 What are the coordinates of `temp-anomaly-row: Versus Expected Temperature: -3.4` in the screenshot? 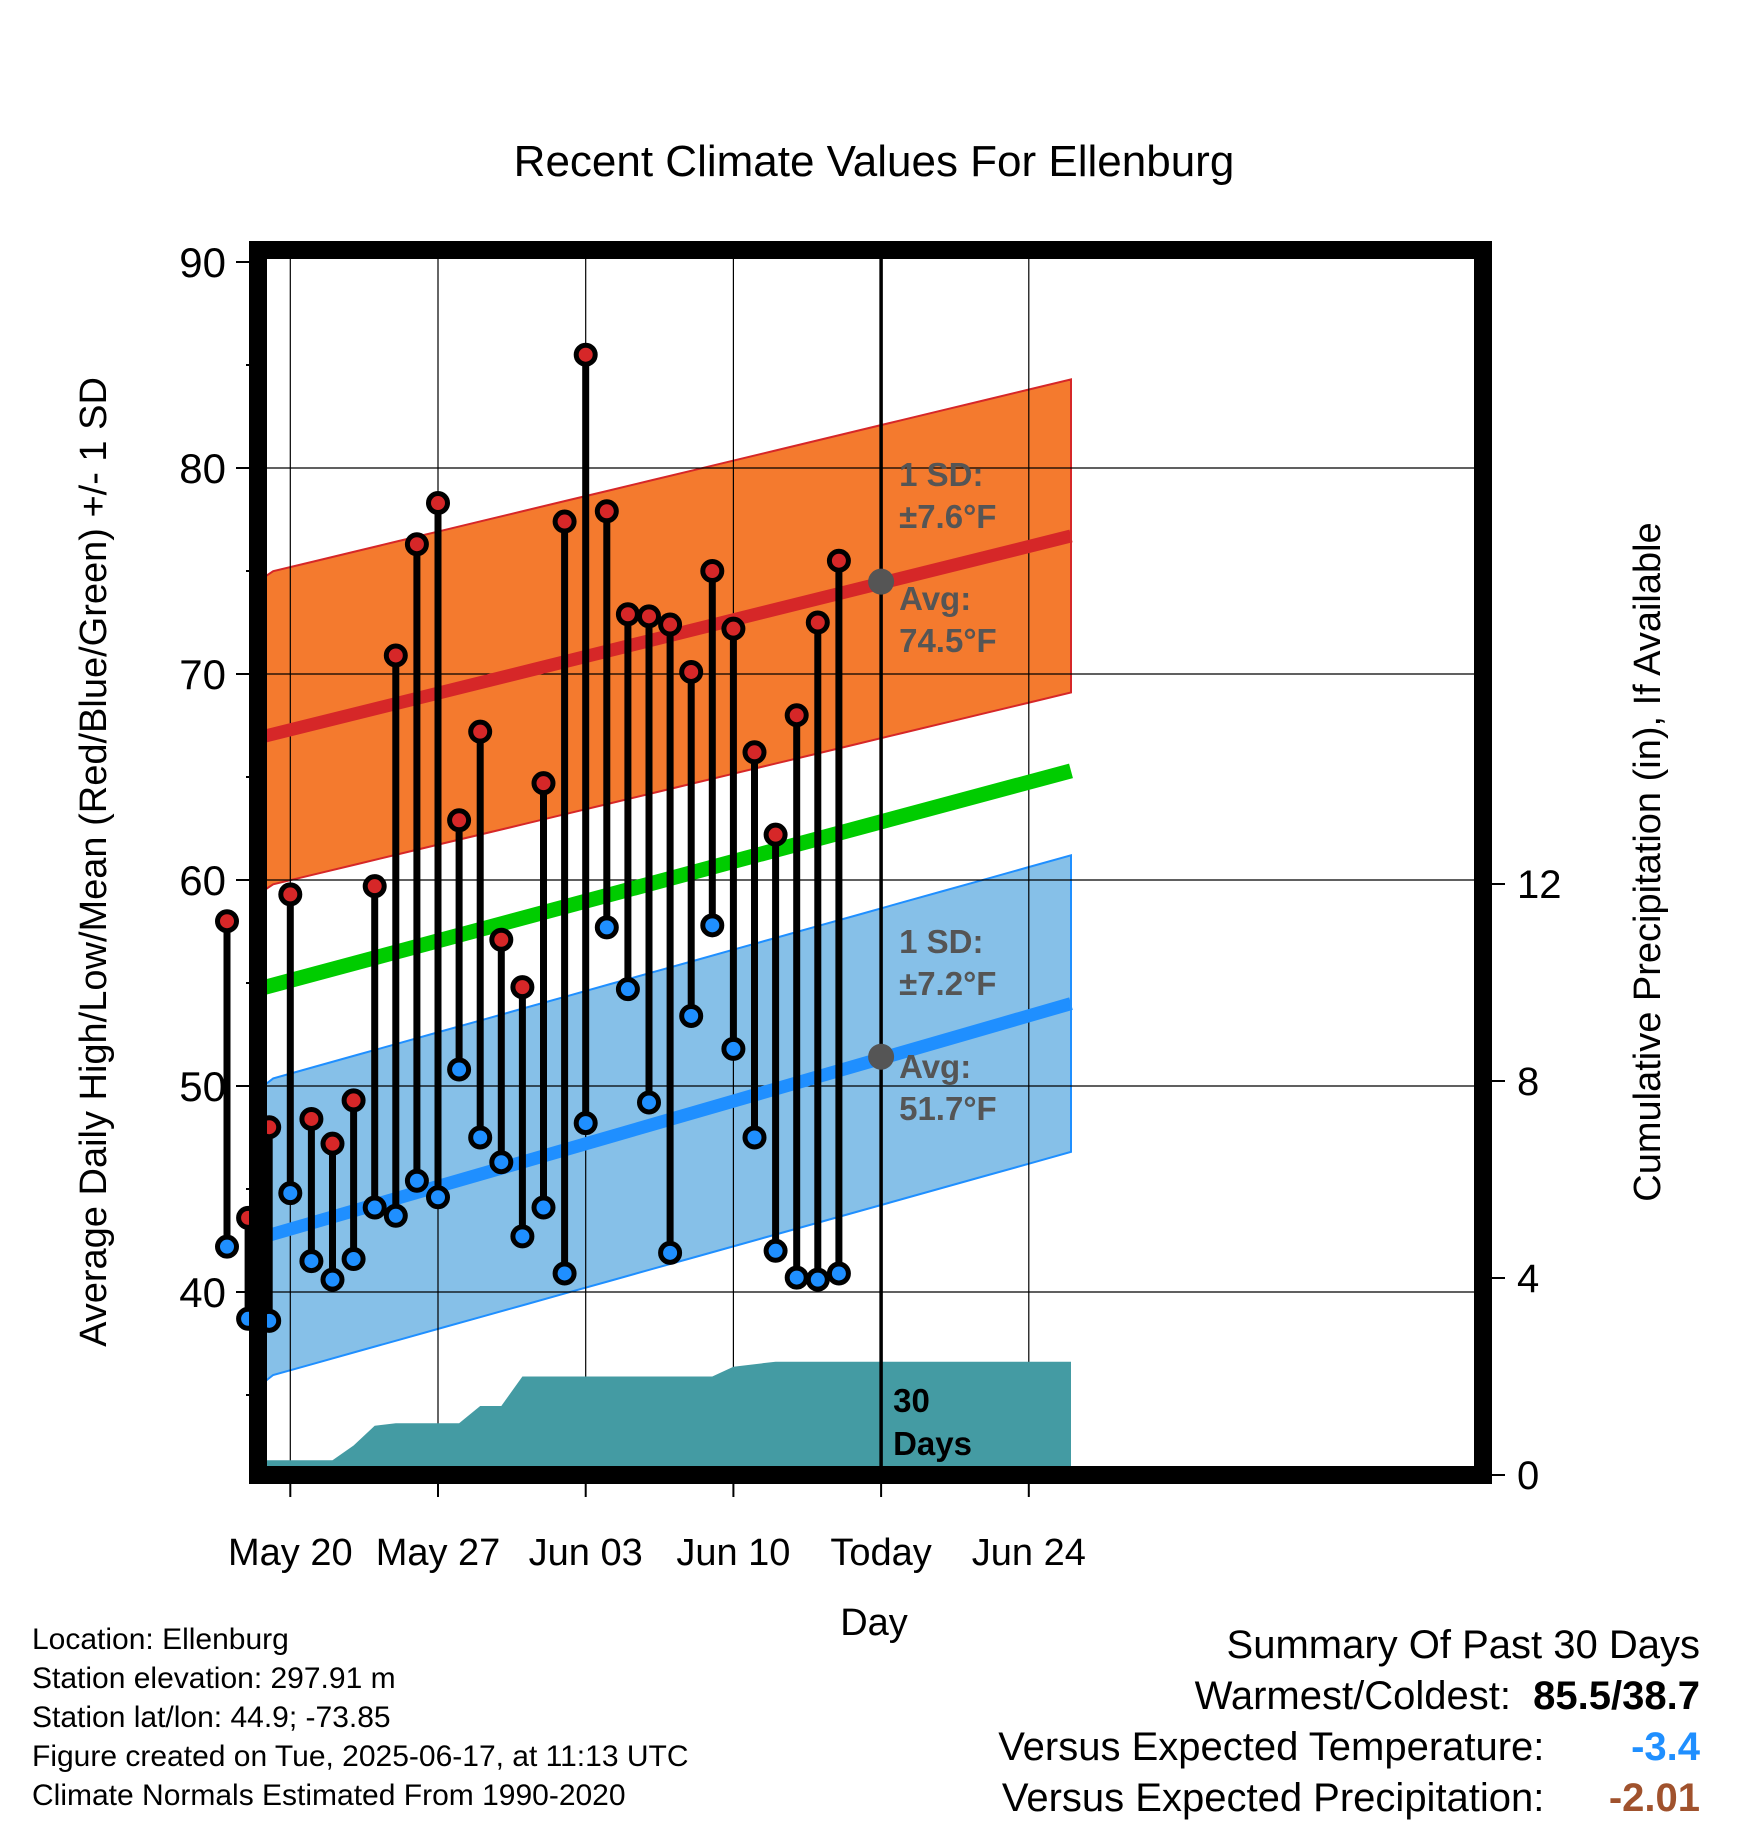 It's located at (1349, 1747).